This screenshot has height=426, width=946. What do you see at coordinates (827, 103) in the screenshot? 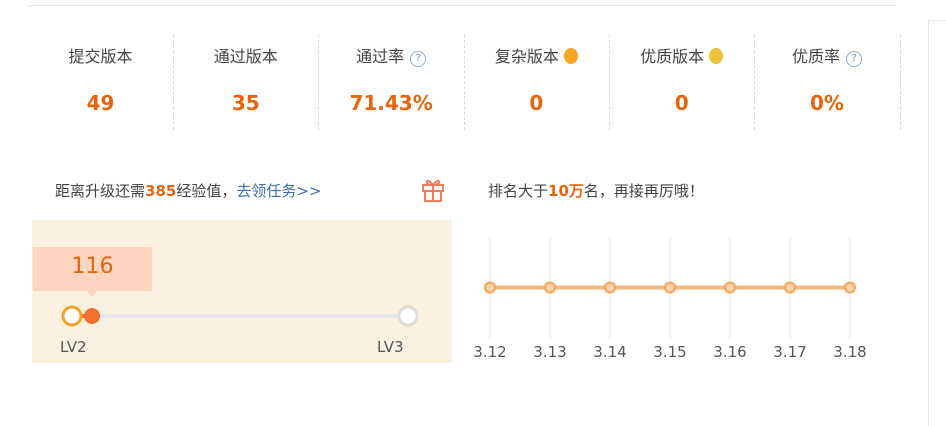
I see `stat-value: 0%` at bounding box center [827, 103].